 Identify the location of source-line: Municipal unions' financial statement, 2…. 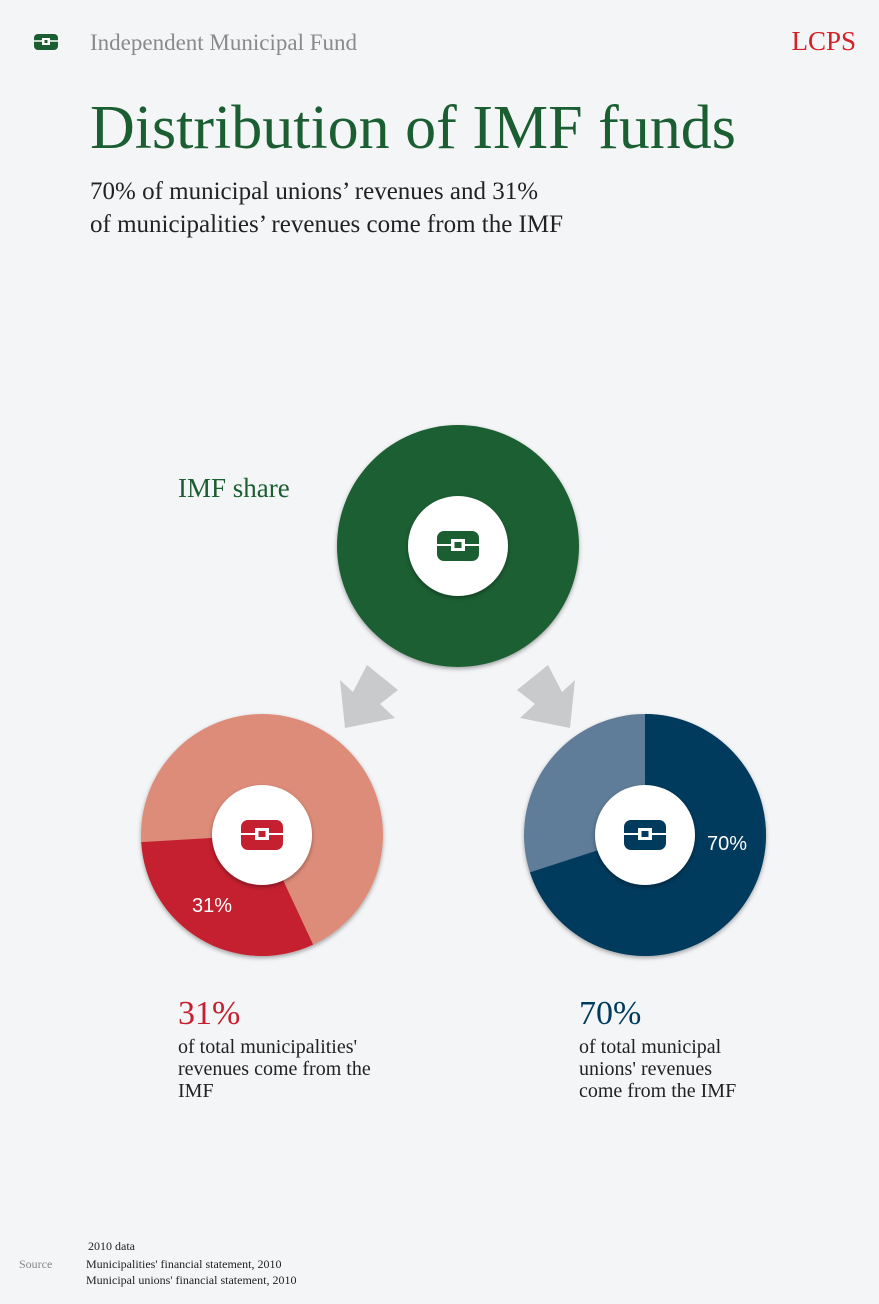
(191, 1280).